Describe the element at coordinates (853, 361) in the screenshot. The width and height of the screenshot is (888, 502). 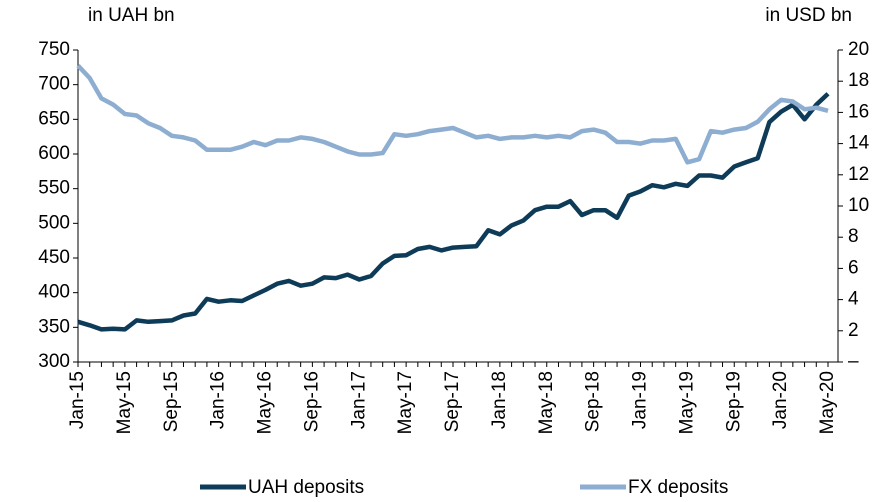
I see `y2-tick-label: –` at that location.